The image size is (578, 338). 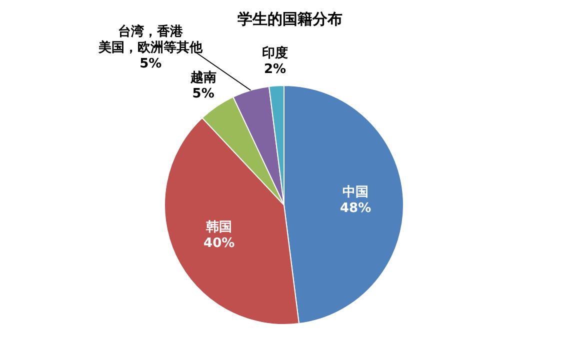 I want to click on slice-label: 越南, so click(x=202, y=78).